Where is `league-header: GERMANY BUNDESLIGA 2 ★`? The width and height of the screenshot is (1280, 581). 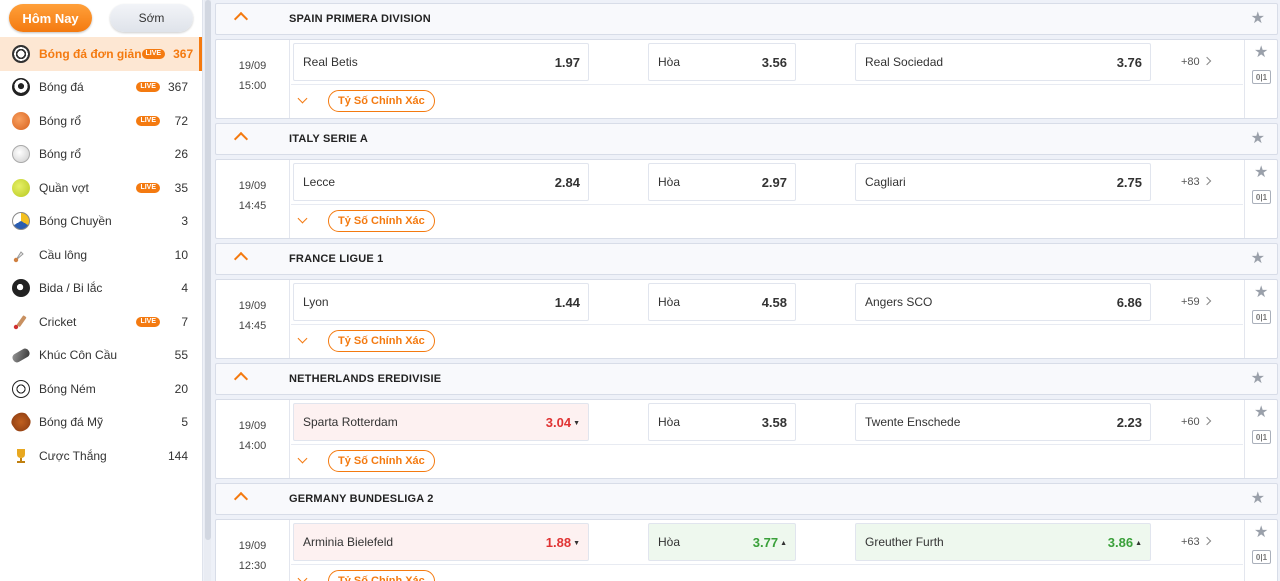
league-header: GERMANY BUNDESLIGA 2 ★ is located at coordinates (746, 499).